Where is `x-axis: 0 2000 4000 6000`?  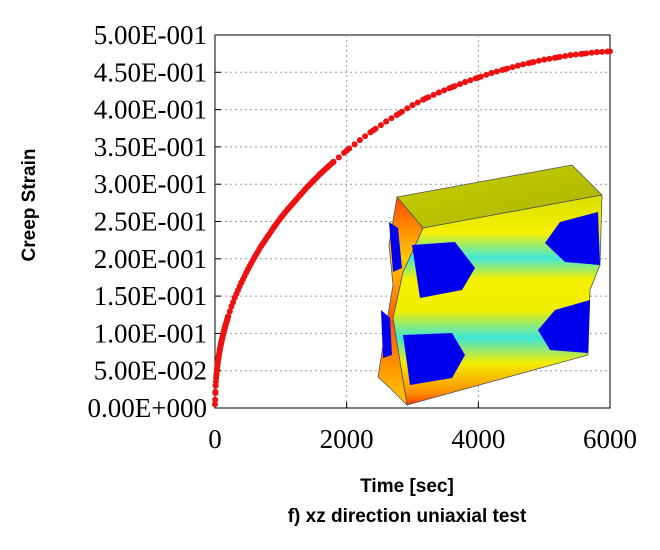
x-axis: 0 2000 4000 6000 is located at coordinates (422, 428).